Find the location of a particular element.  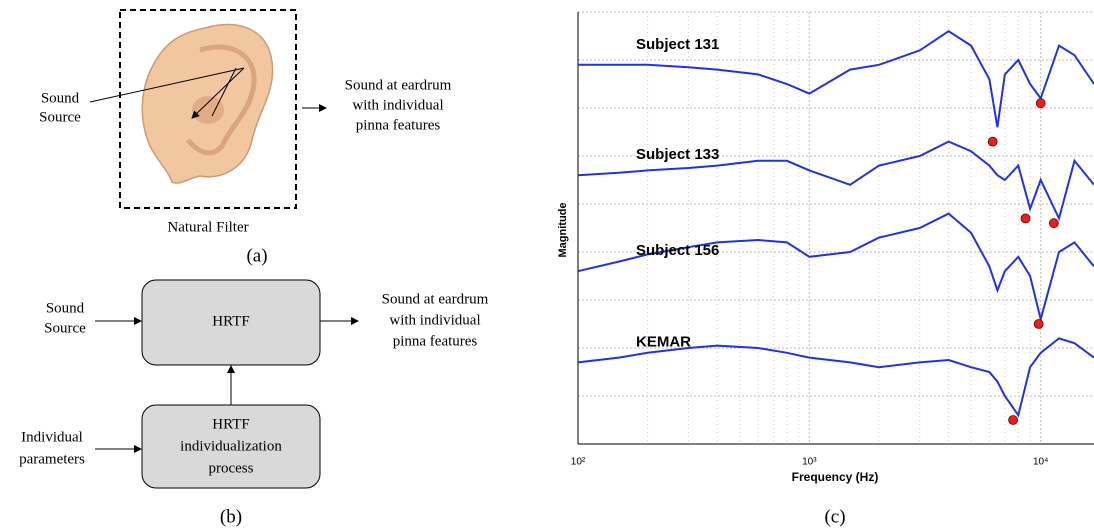

series-name: KEMAR is located at coordinates (663, 341).